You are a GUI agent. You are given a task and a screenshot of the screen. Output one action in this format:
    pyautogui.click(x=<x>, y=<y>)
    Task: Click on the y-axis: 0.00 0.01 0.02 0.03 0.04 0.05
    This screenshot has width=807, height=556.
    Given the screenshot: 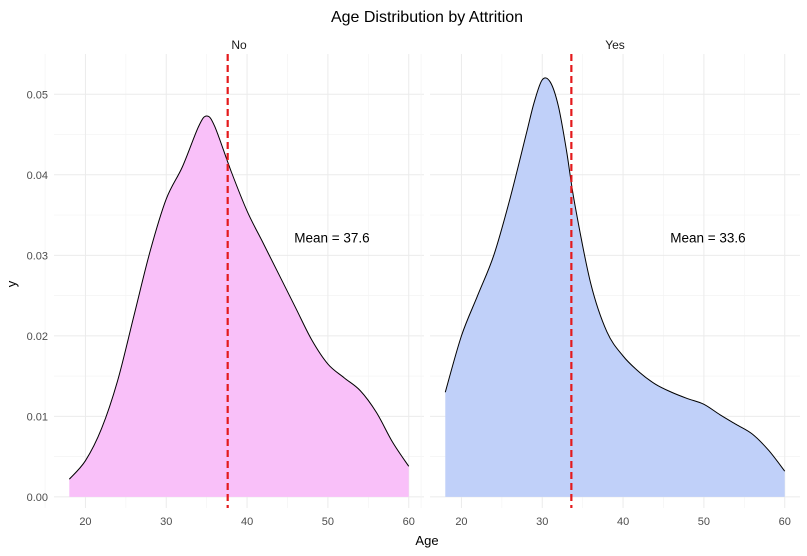 What is the action you would take?
    pyautogui.click(x=37, y=296)
    